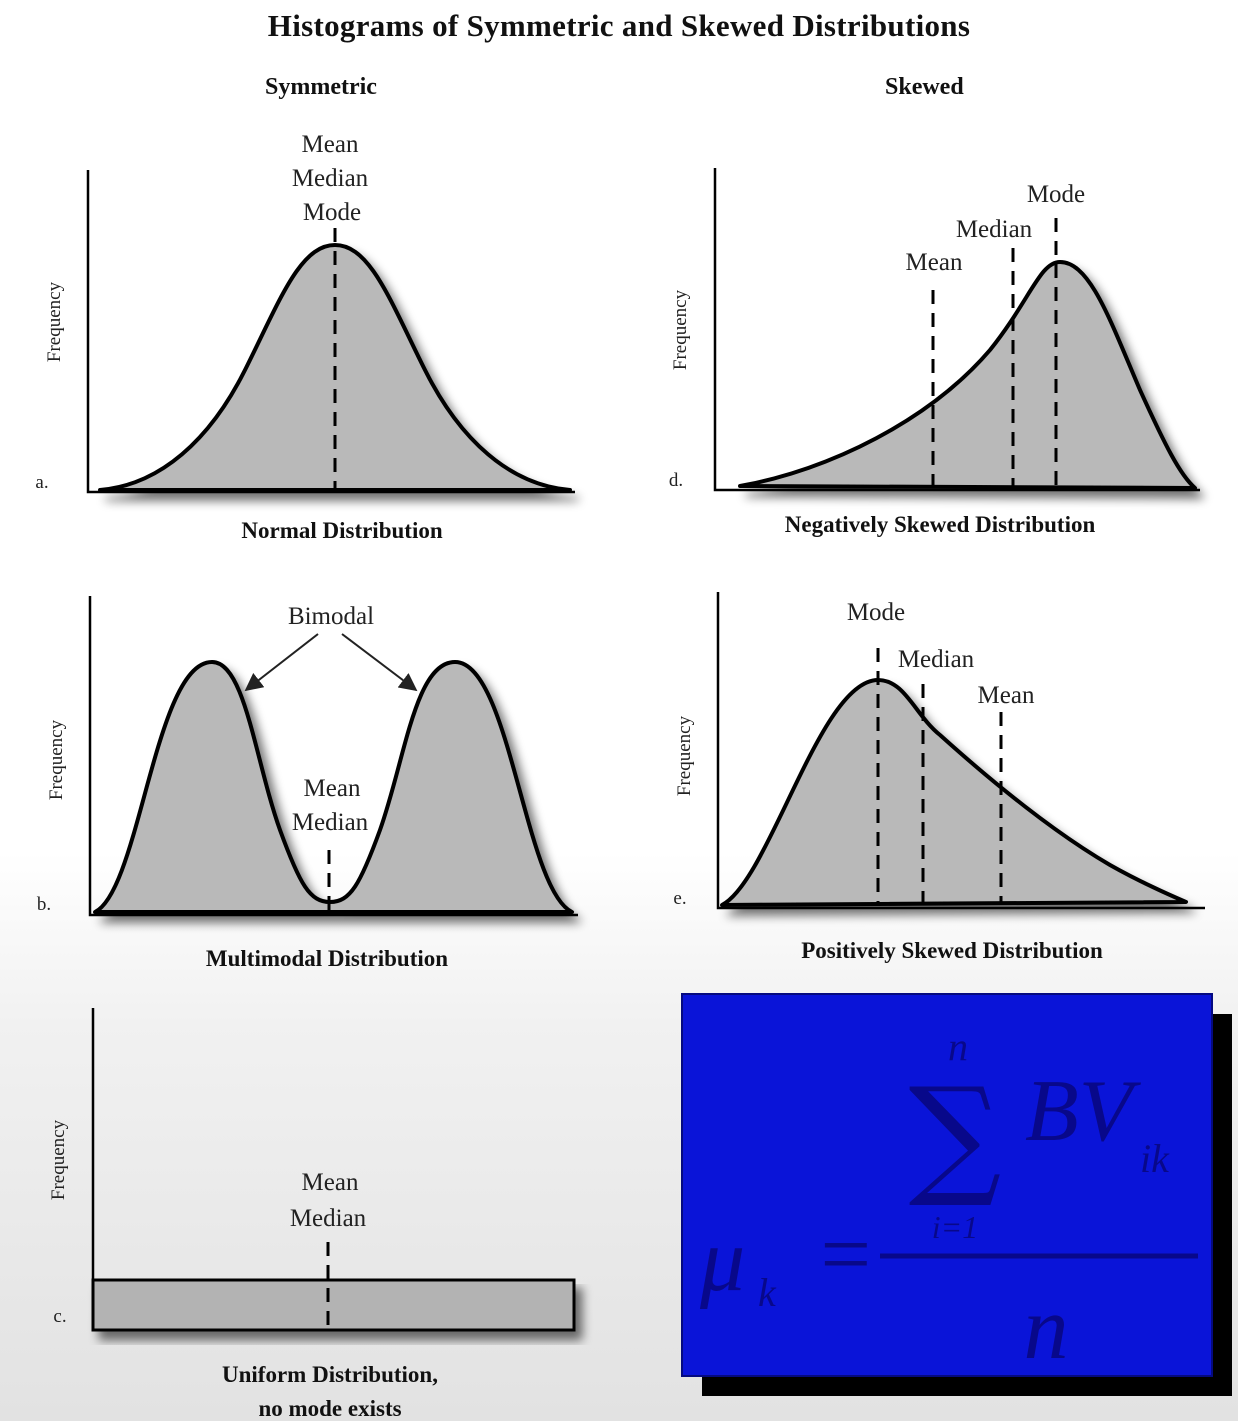 This screenshot has width=1238, height=1421. What do you see at coordinates (955, 1227) in the screenshot?
I see `formula-lower-limit: i=1` at bounding box center [955, 1227].